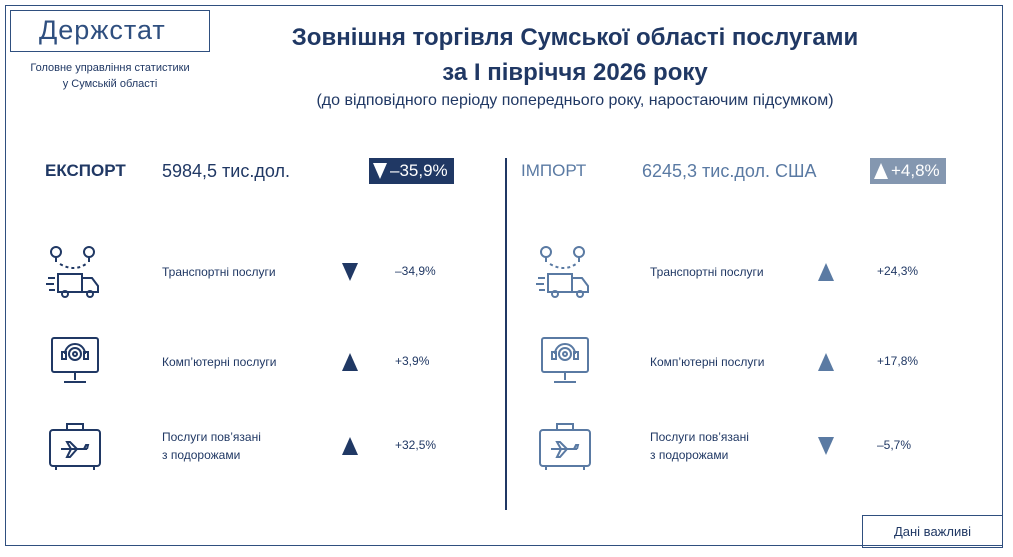 The image size is (1013, 557). I want to click on panel-label: ІМПОРТ, so click(554, 170).